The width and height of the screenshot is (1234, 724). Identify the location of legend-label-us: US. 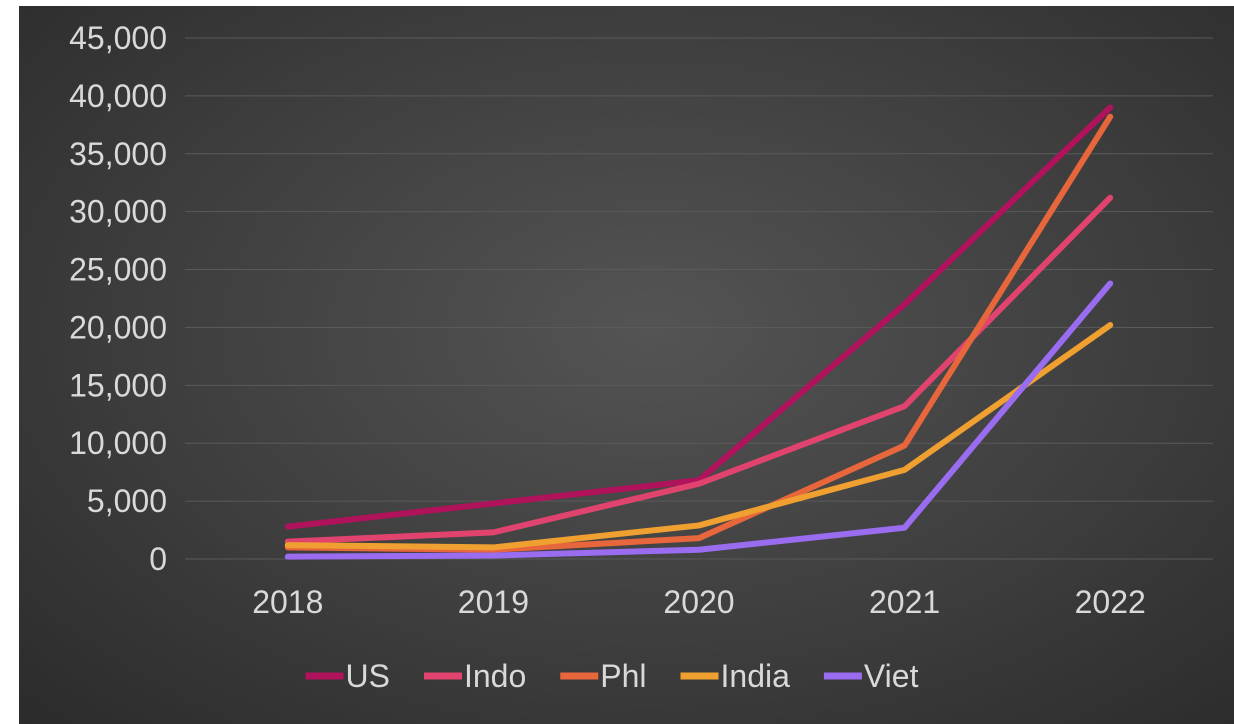
(368, 676).